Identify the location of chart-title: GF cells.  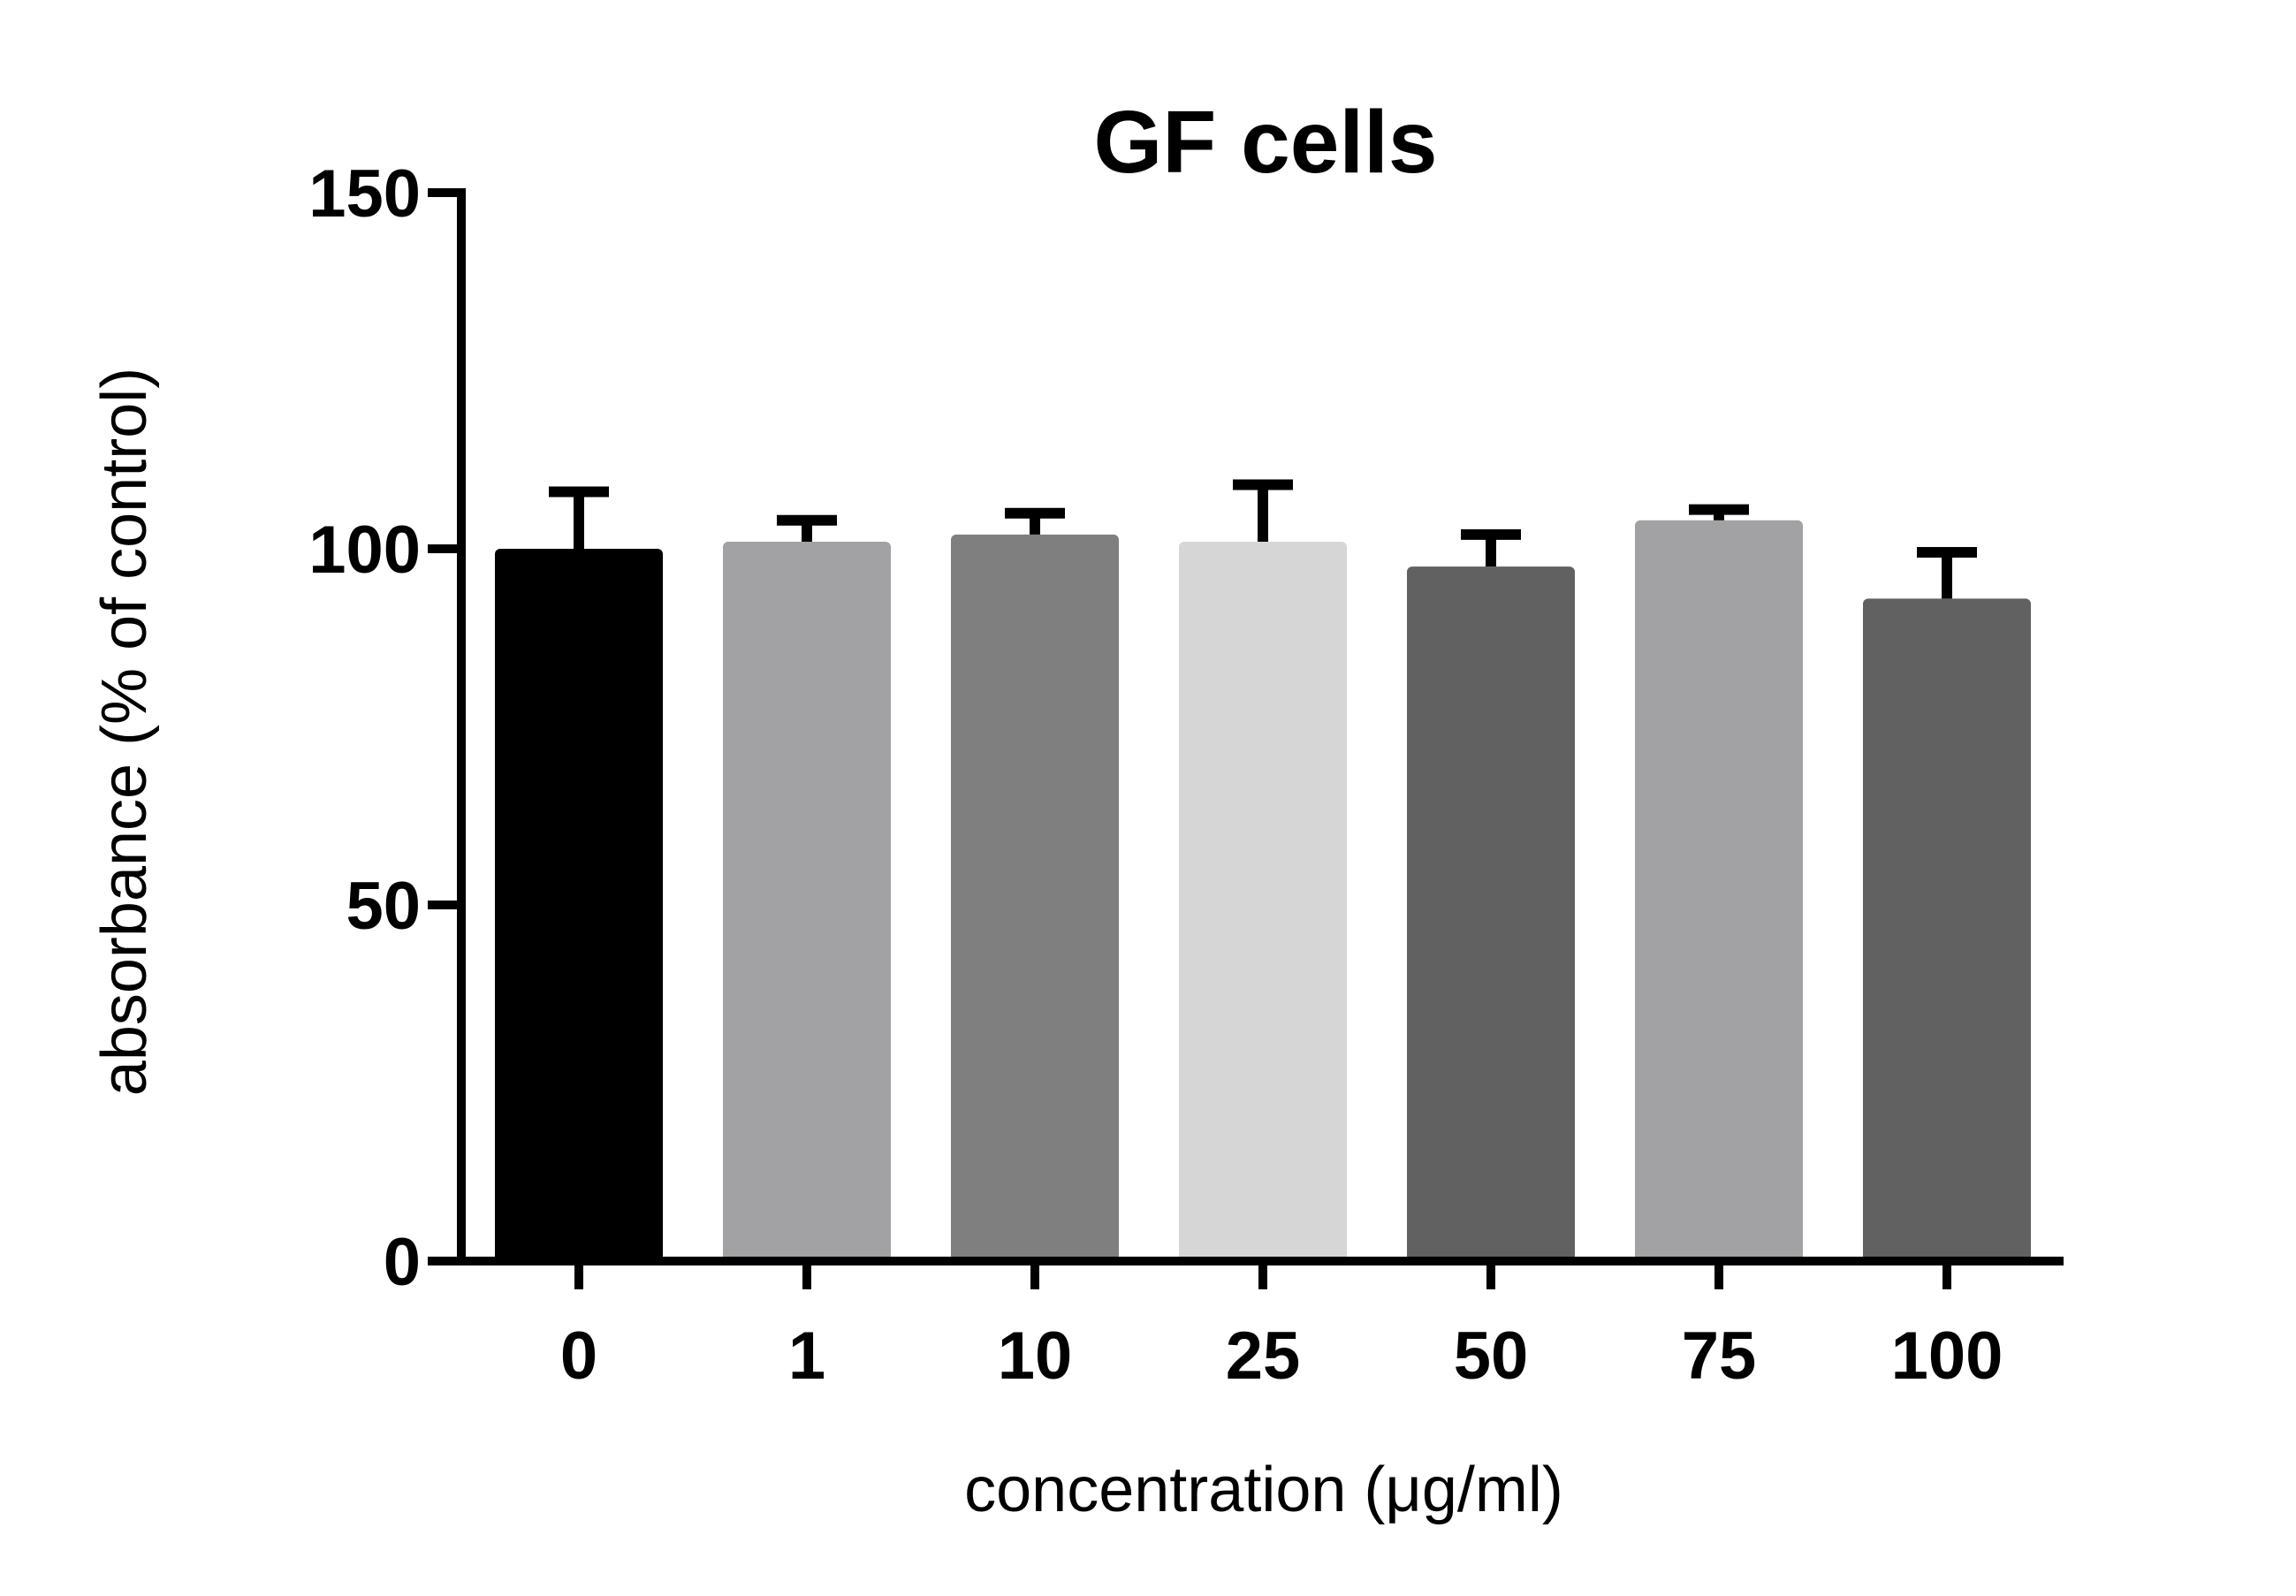
(1265, 142).